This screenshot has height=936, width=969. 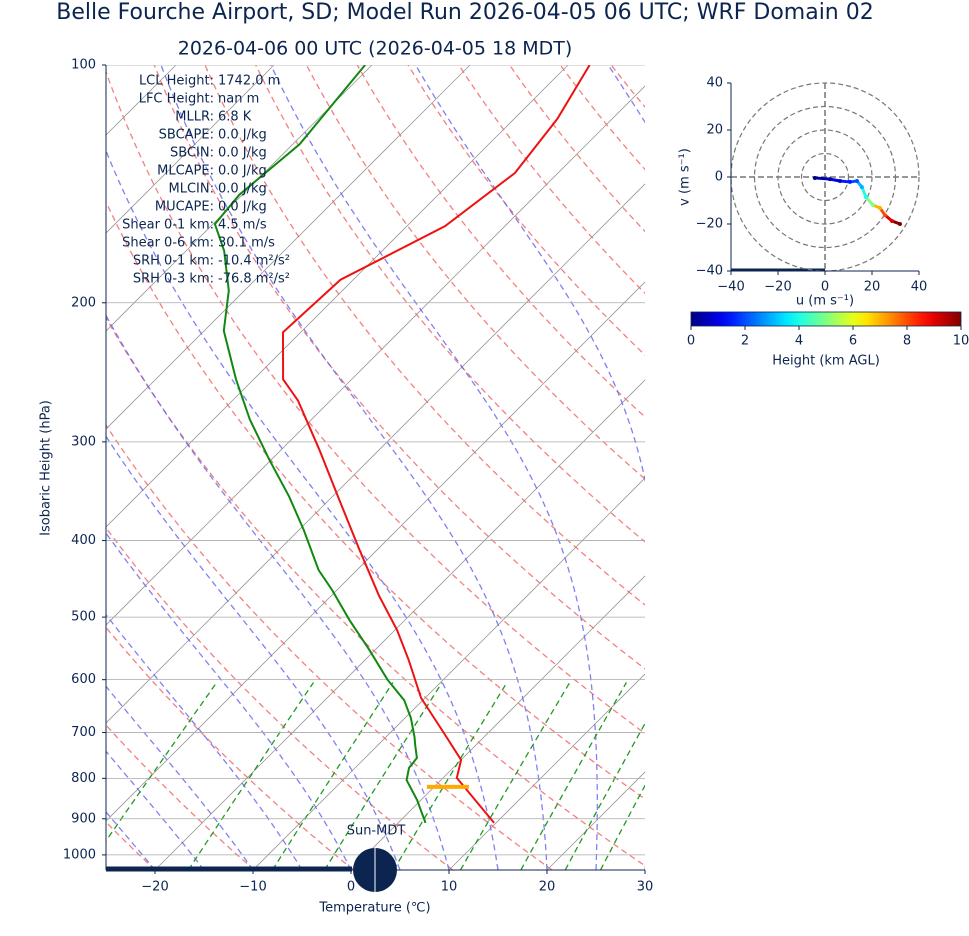 What do you see at coordinates (375, 49) in the screenshot?
I see `subtitle: 2026-04-06 00 UTC (2026-04-05 18 MDT)` at bounding box center [375, 49].